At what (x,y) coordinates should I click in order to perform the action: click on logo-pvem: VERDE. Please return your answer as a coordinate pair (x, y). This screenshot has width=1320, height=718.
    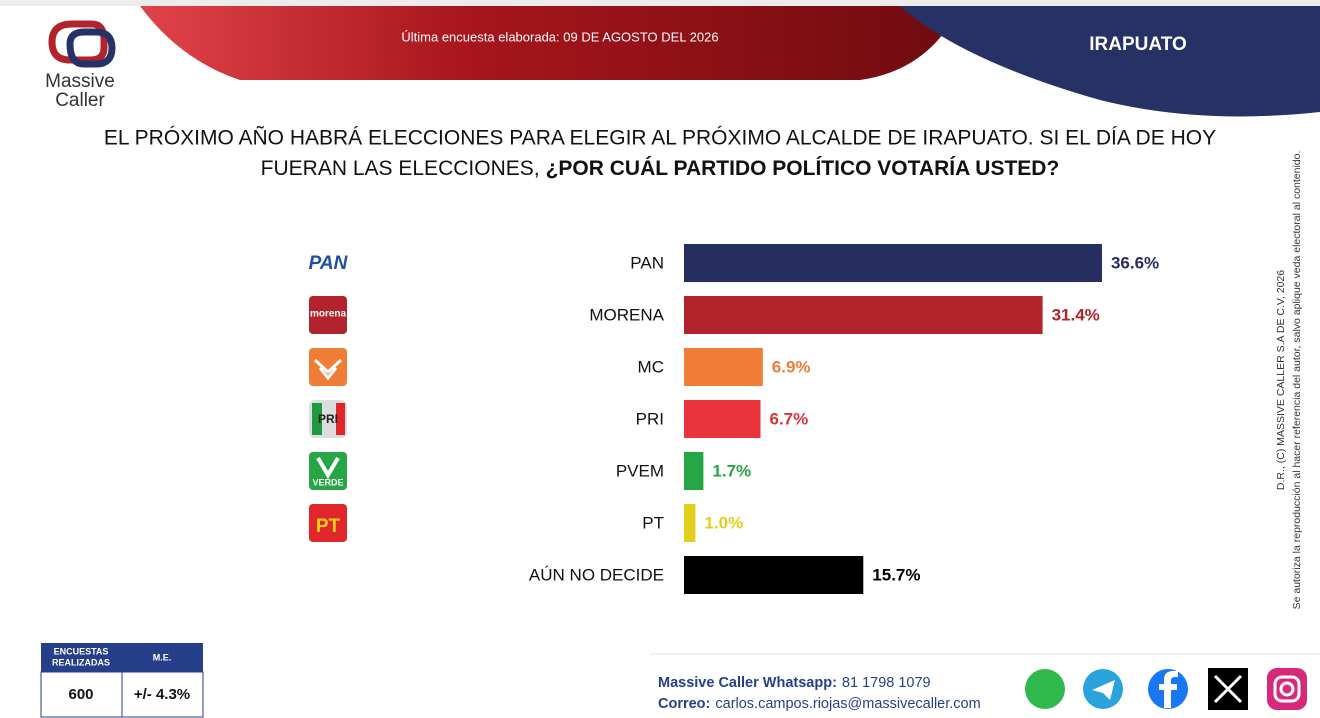
    Looking at the image, I should click on (327, 482).